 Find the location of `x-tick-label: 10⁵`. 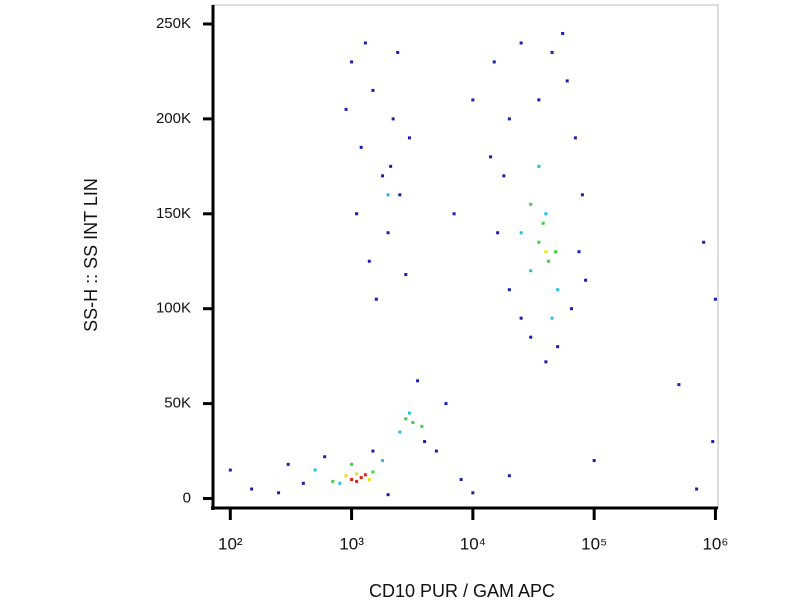

x-tick-label: 10⁵ is located at coordinates (594, 543).